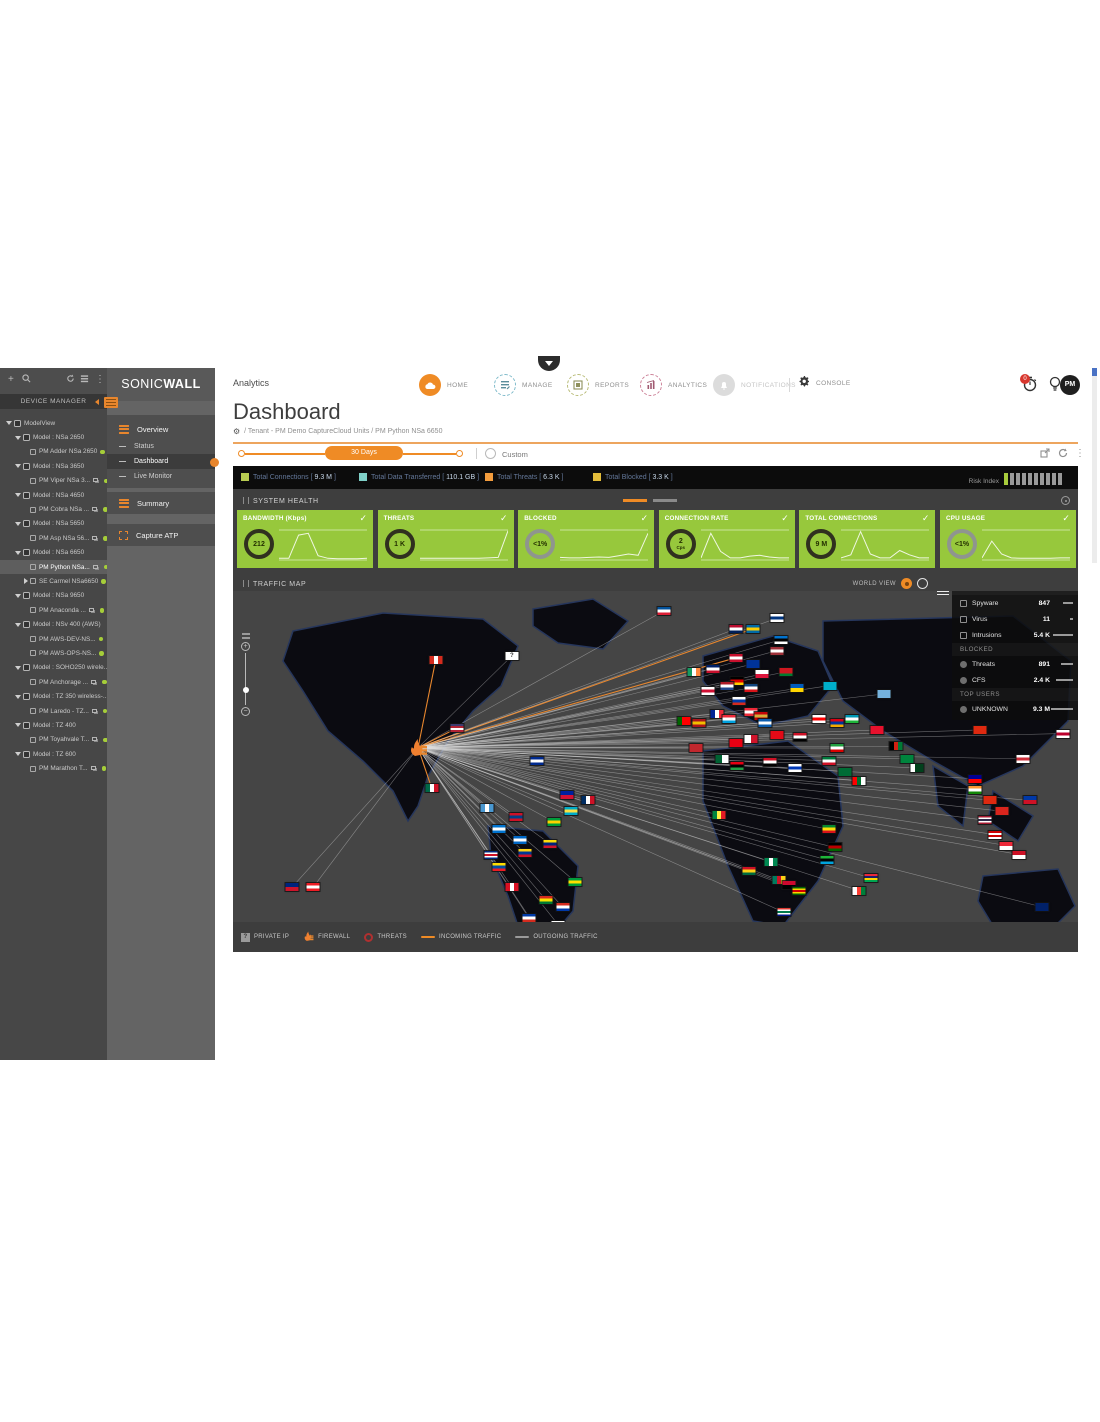 This screenshot has height=1422, width=1100. I want to click on flag-finland, so click(777, 618).